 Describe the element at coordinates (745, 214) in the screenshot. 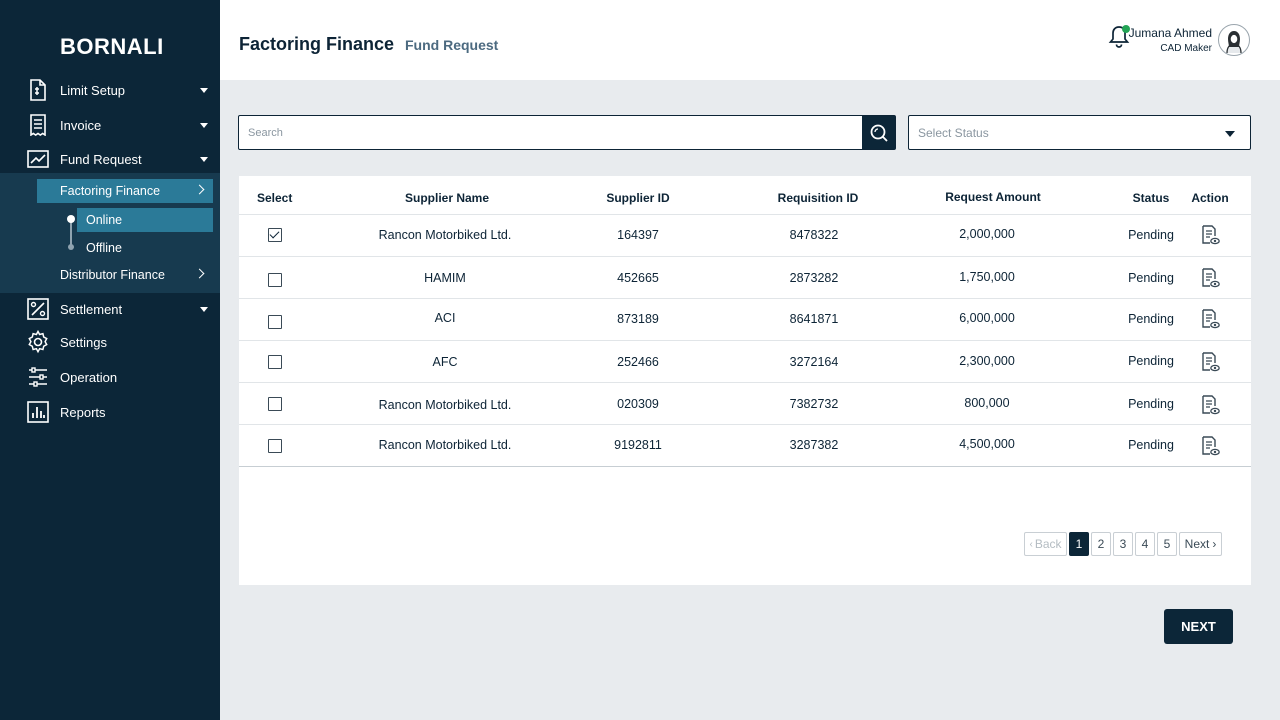

I see `header-divider` at that location.